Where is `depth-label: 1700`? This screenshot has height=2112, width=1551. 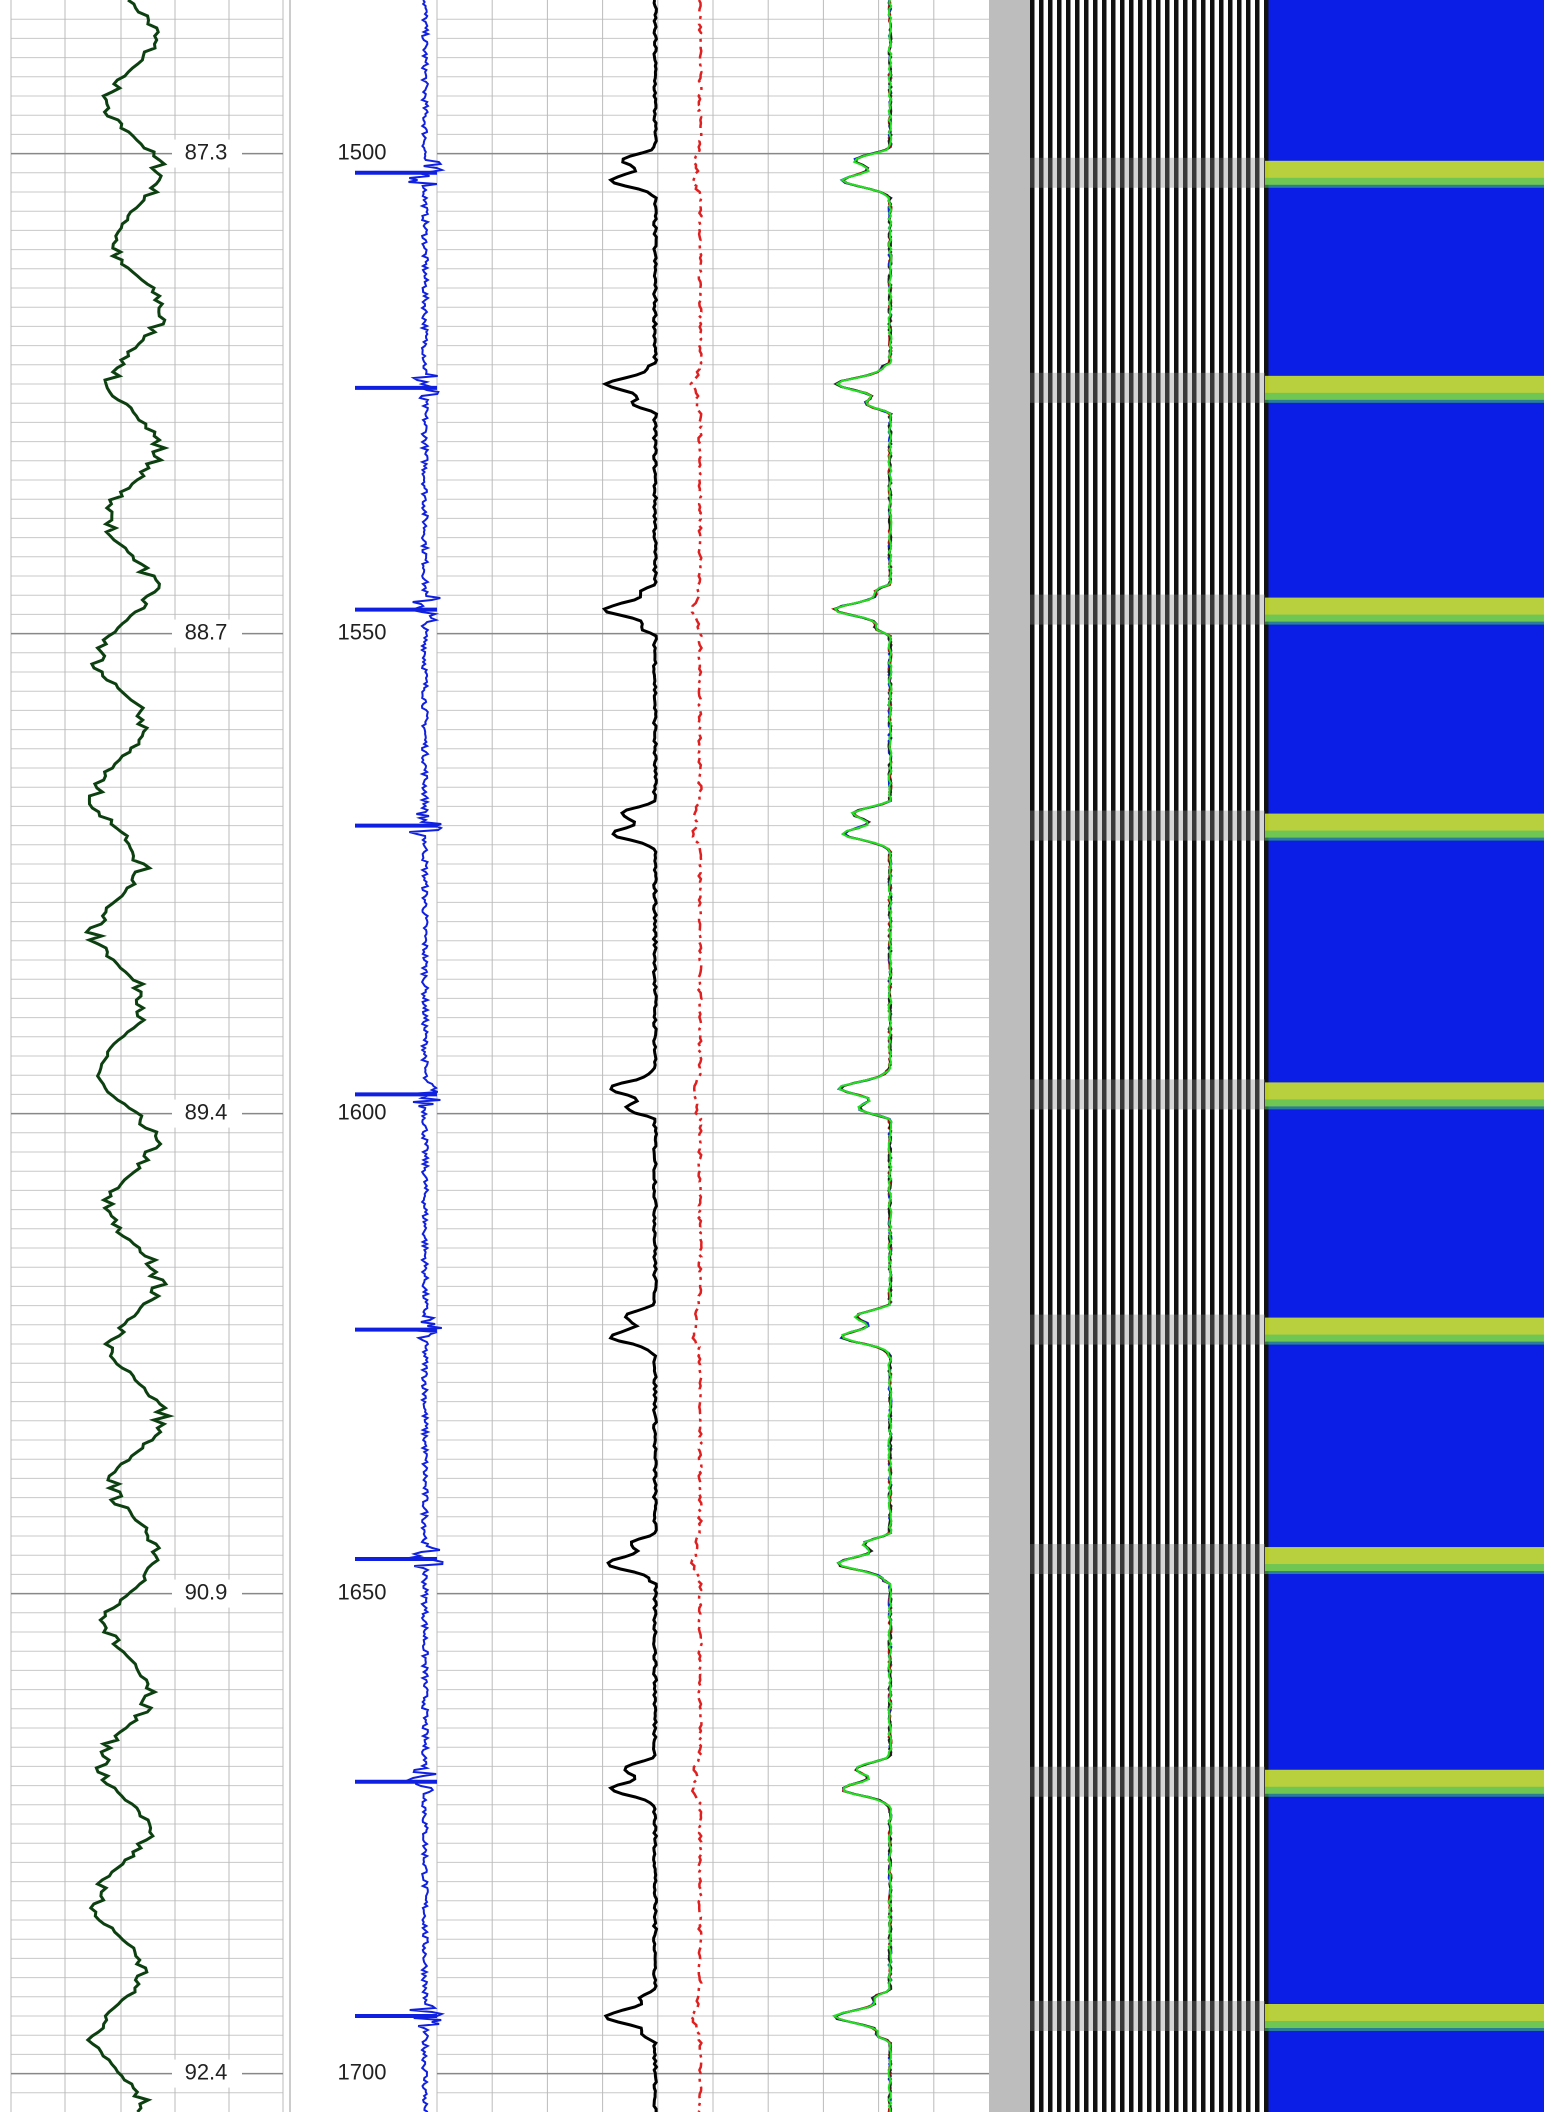 depth-label: 1700 is located at coordinates (362, 2071).